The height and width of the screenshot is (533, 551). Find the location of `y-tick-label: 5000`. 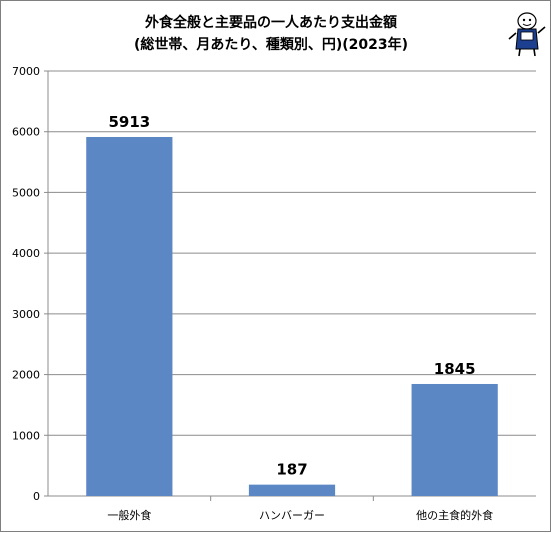

y-tick-label: 5000 is located at coordinates (26, 192).